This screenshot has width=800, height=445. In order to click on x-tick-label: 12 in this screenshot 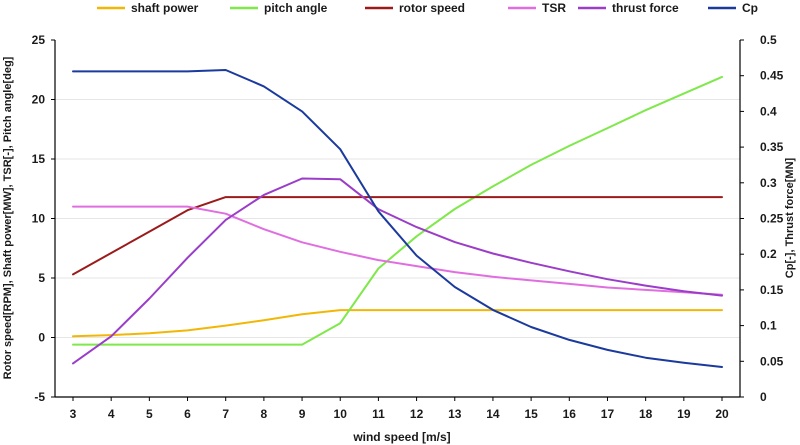, I will do `click(417, 414)`.